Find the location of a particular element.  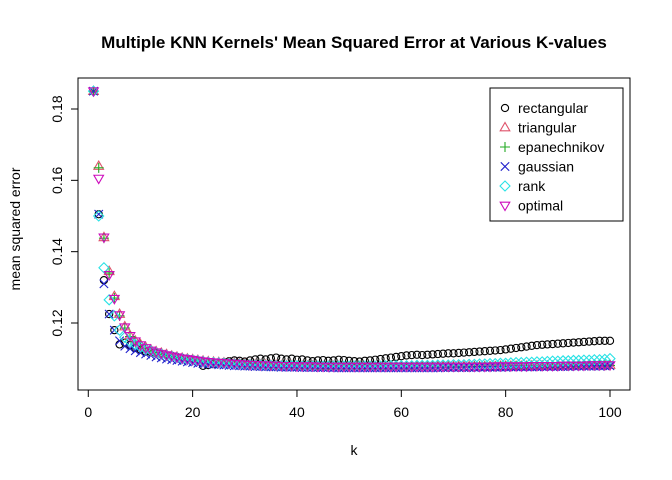

legend-marker-epanechnikov is located at coordinates (505, 147).